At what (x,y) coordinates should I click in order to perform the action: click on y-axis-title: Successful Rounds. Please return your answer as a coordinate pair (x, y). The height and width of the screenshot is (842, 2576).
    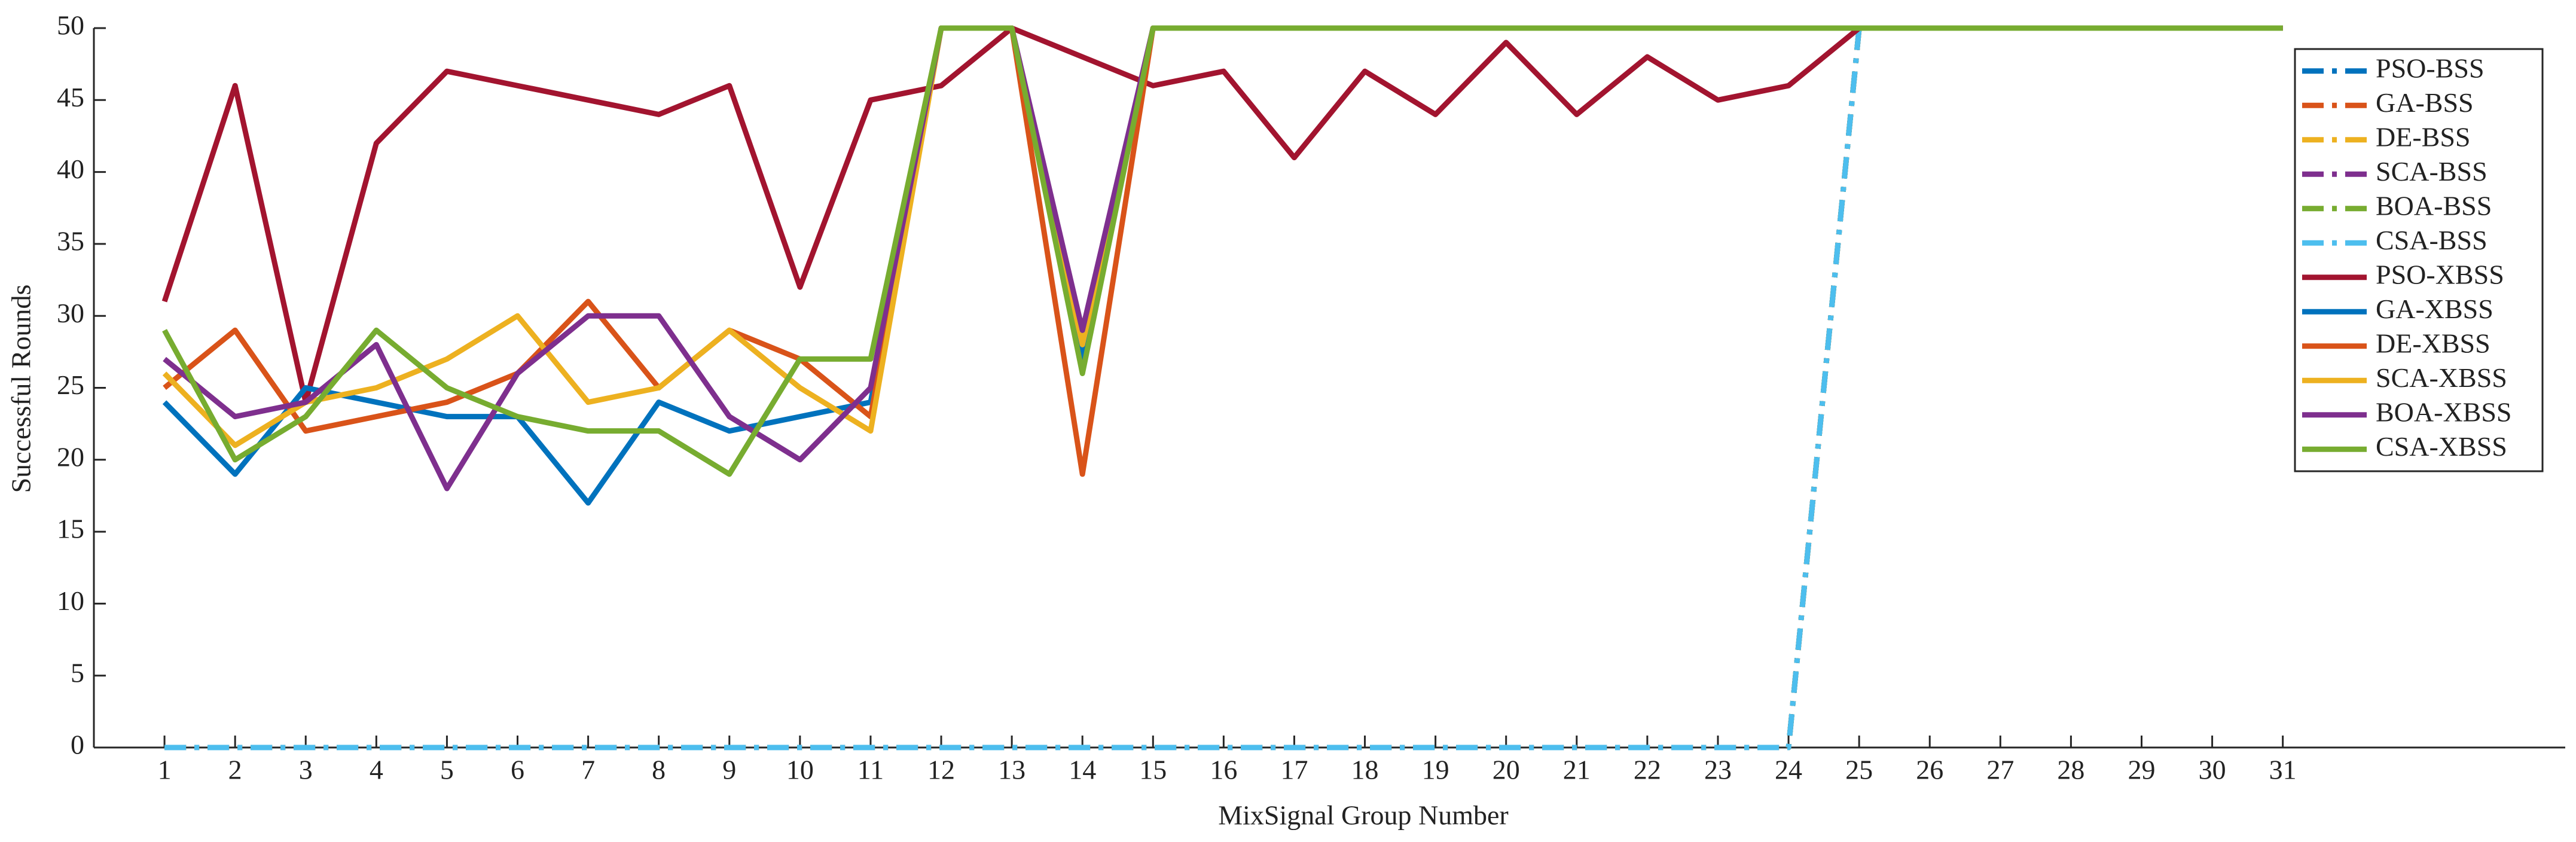
    Looking at the image, I should click on (21, 389).